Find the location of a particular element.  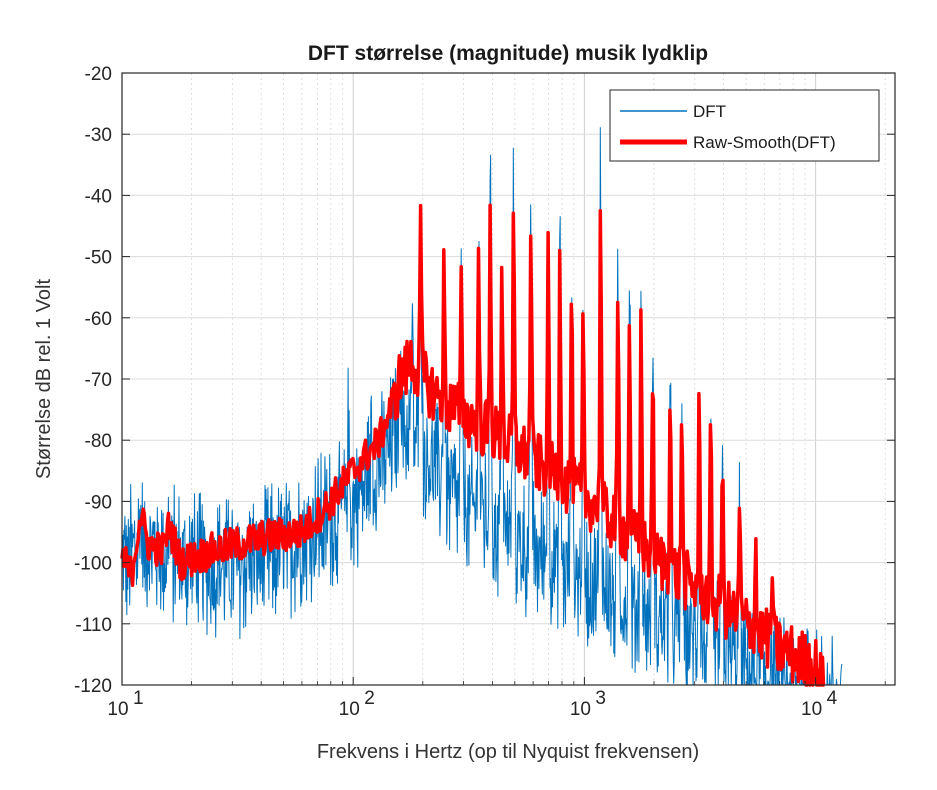

x-tick-label-exponent: 4 is located at coordinates (832, 698).